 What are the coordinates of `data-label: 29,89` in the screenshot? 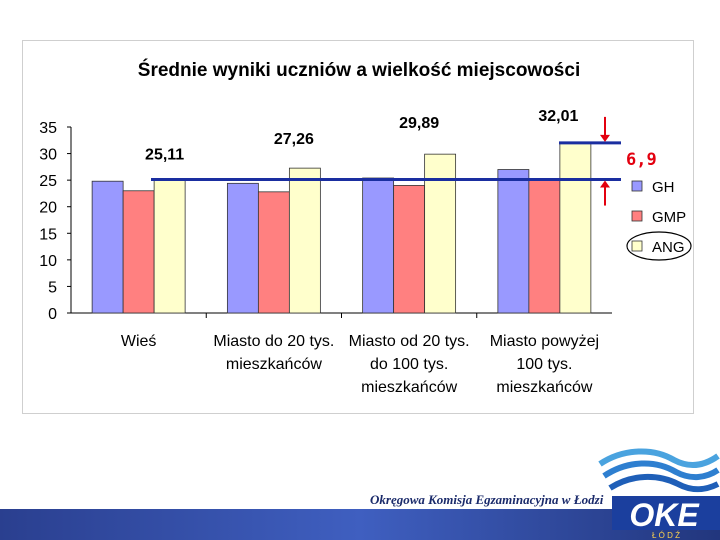 It's located at (419, 123).